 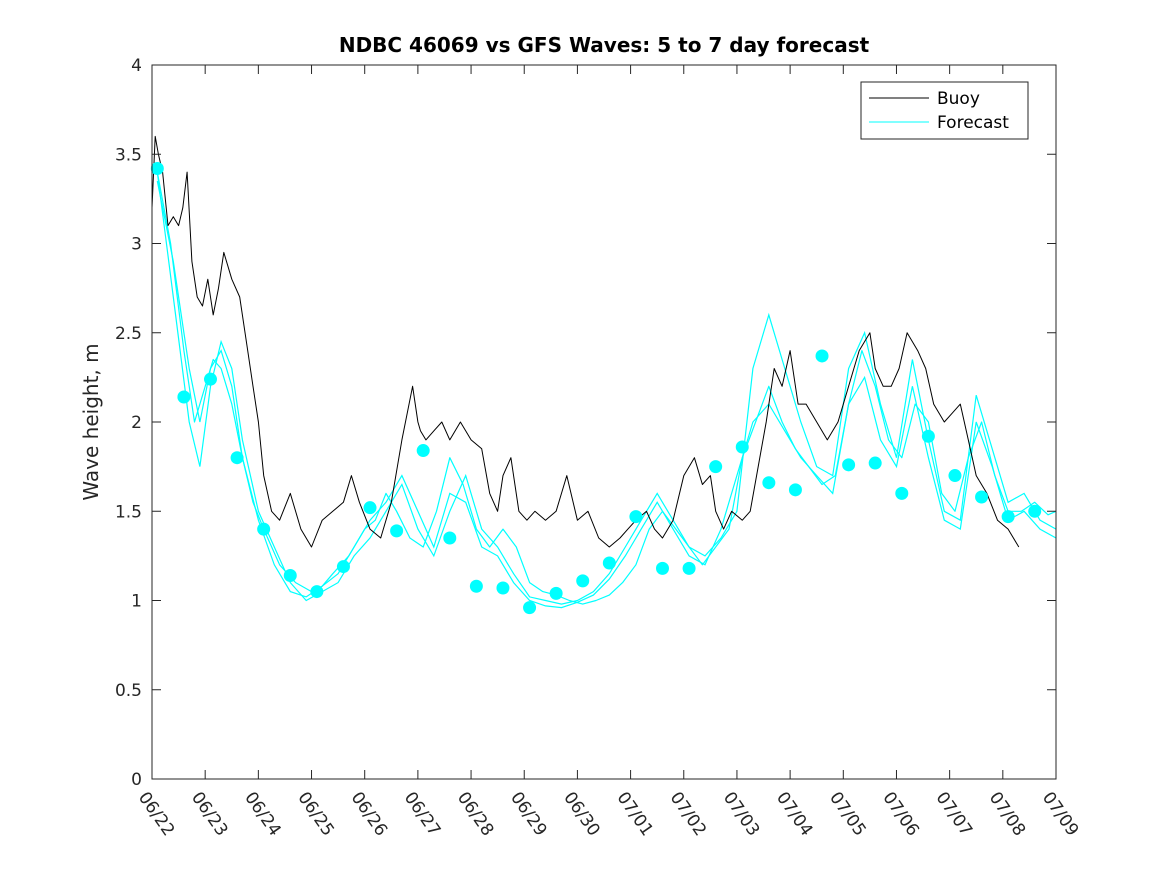 What do you see at coordinates (156, 814) in the screenshot?
I see `x-tick-label: 06/22` at bounding box center [156, 814].